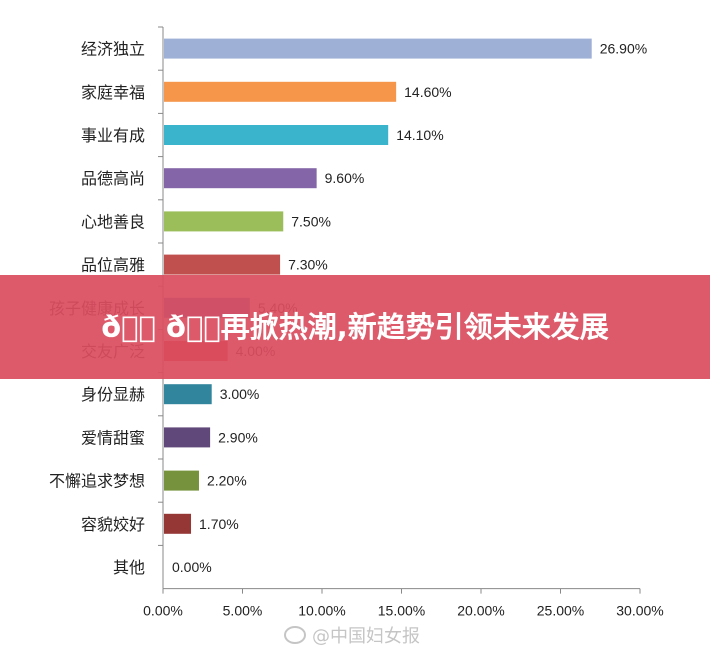  Describe the element at coordinates (238, 437) in the screenshot. I see `value-label: 2.90%` at that location.